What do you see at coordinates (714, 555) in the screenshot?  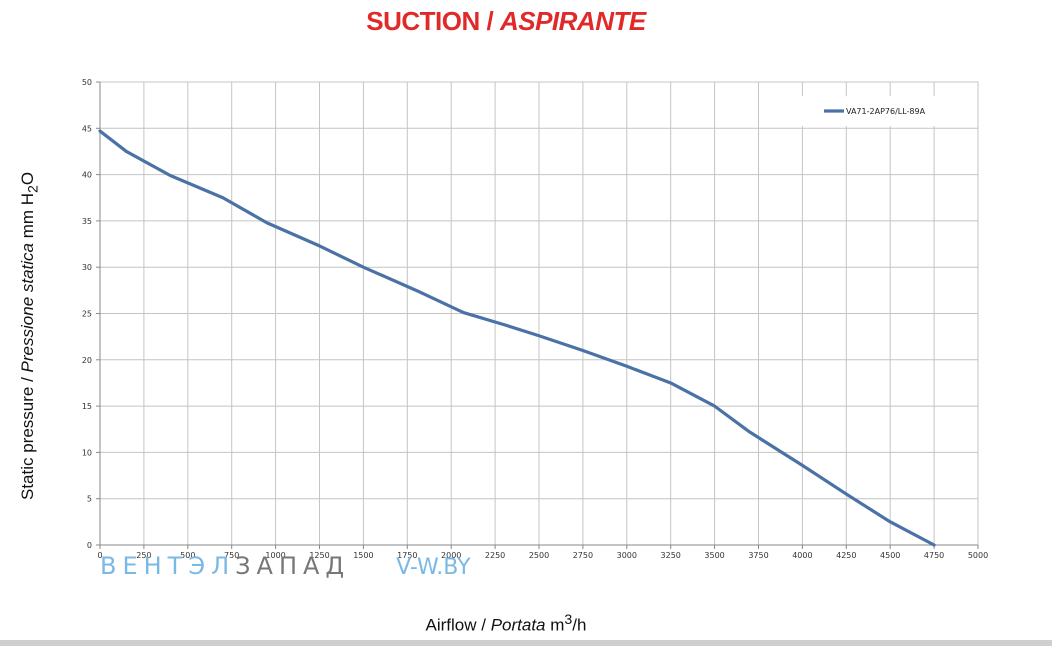 I see `x-tick-label: 3500` at bounding box center [714, 555].